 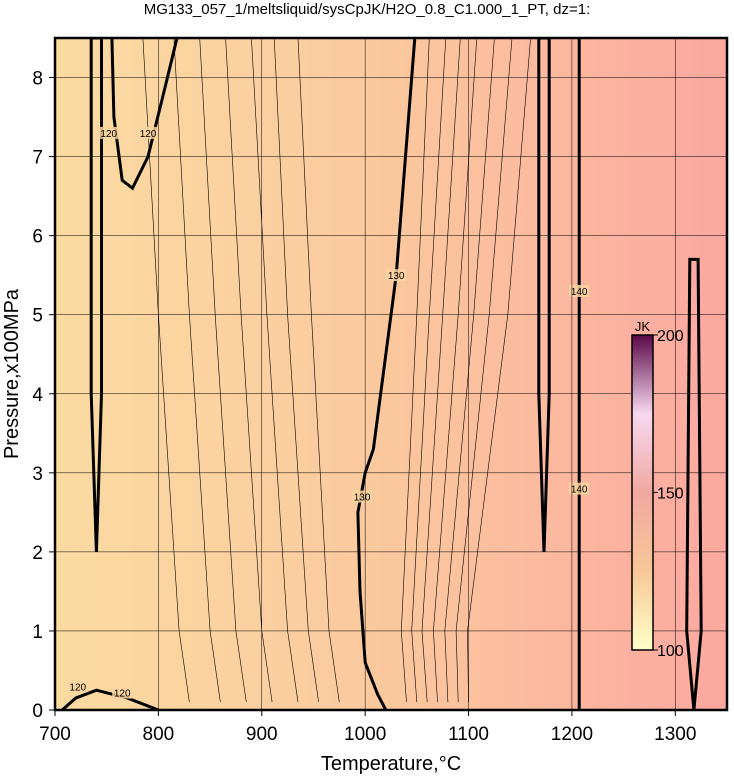 What do you see at coordinates (642, 492) in the screenshot?
I see `colorbar` at bounding box center [642, 492].